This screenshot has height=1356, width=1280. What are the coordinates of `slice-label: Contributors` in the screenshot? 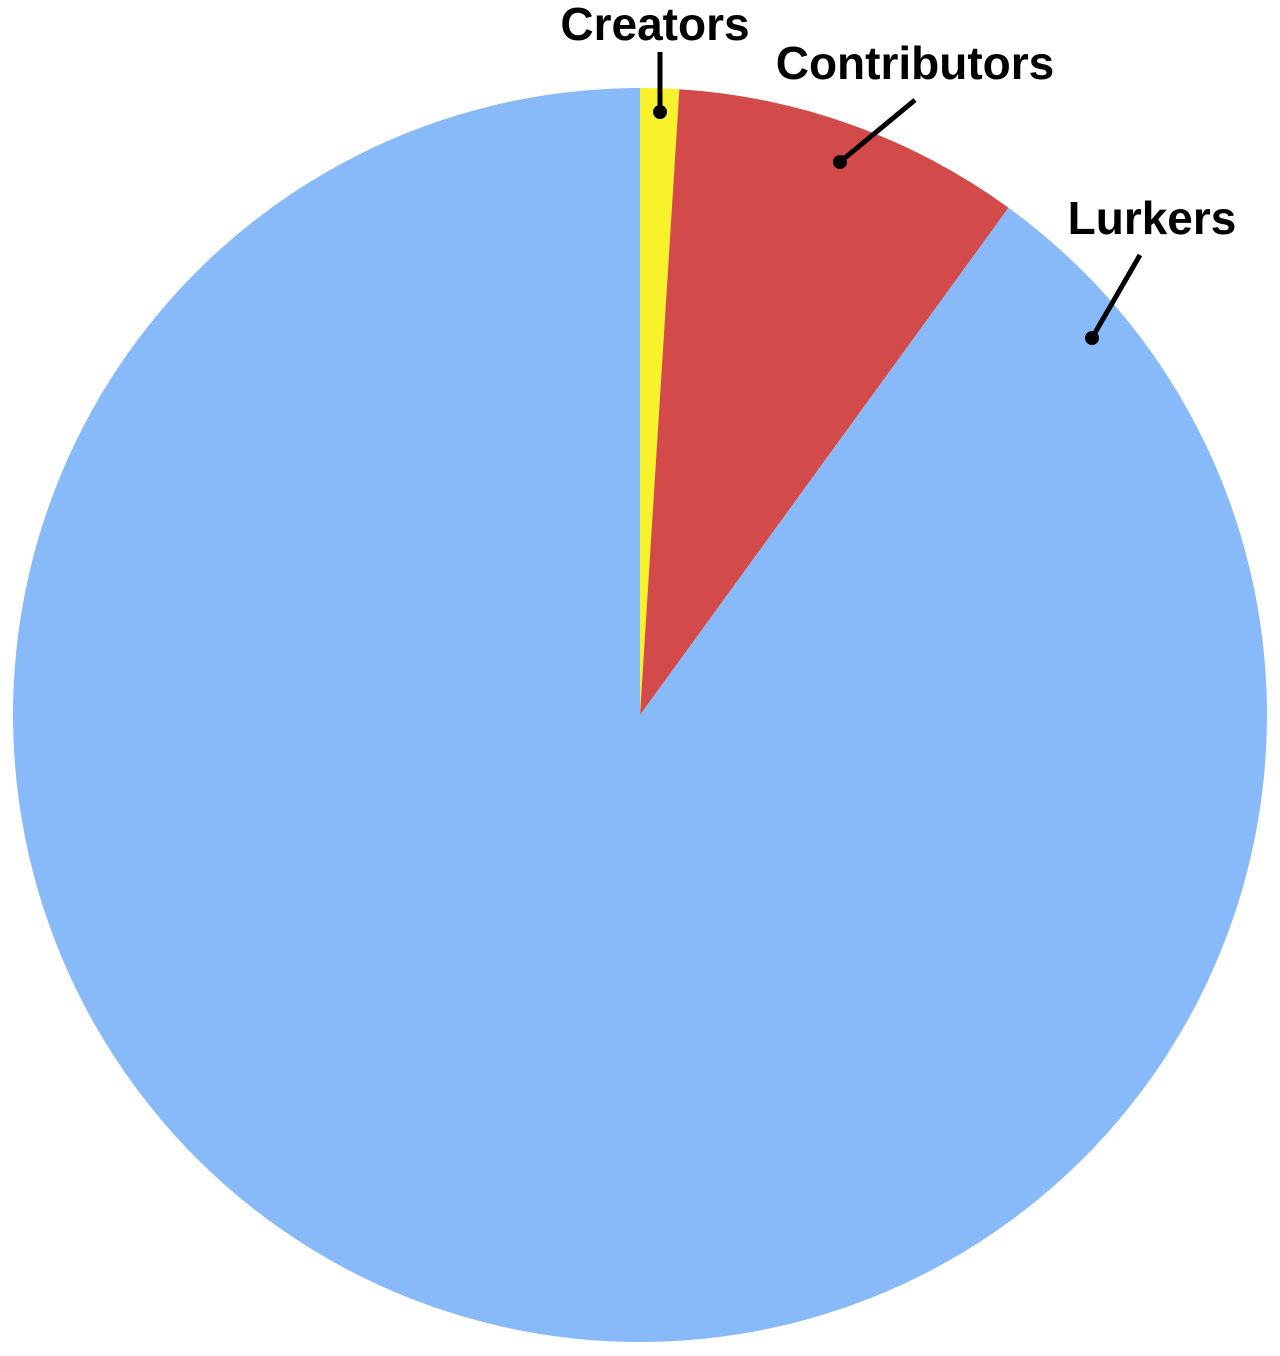 It's located at (915, 63).